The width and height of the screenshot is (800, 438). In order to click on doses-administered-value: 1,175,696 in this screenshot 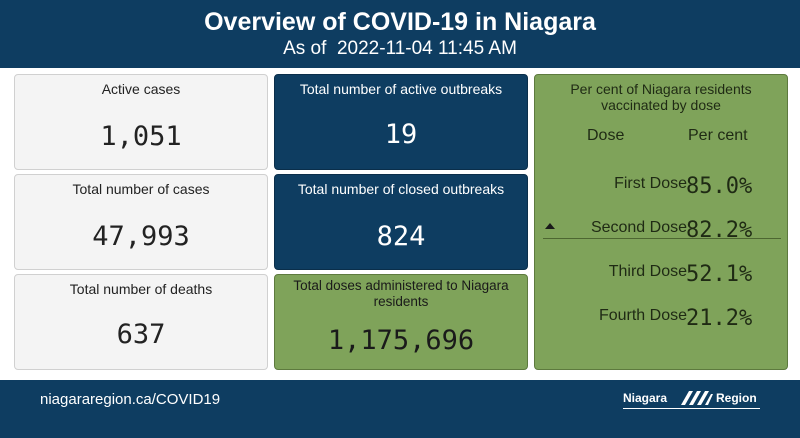, I will do `click(401, 340)`.